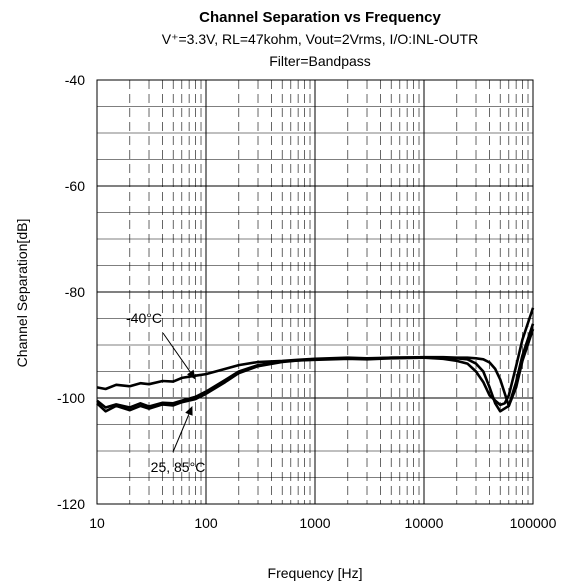 This screenshot has height=588, width=571. I want to click on annotation-label-25-85c: 25, 85°C, so click(178, 467).